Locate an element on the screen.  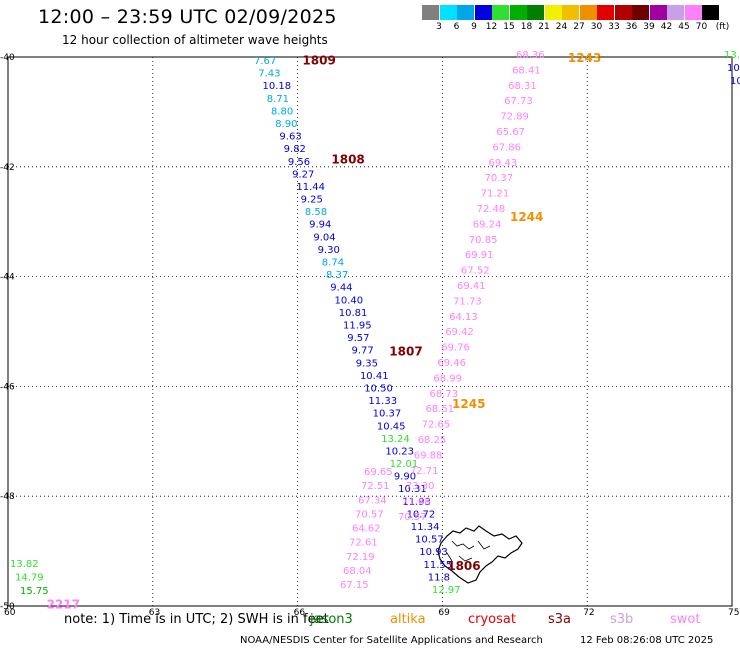
track-point-s3a: 8.80 is located at coordinates (282, 111).